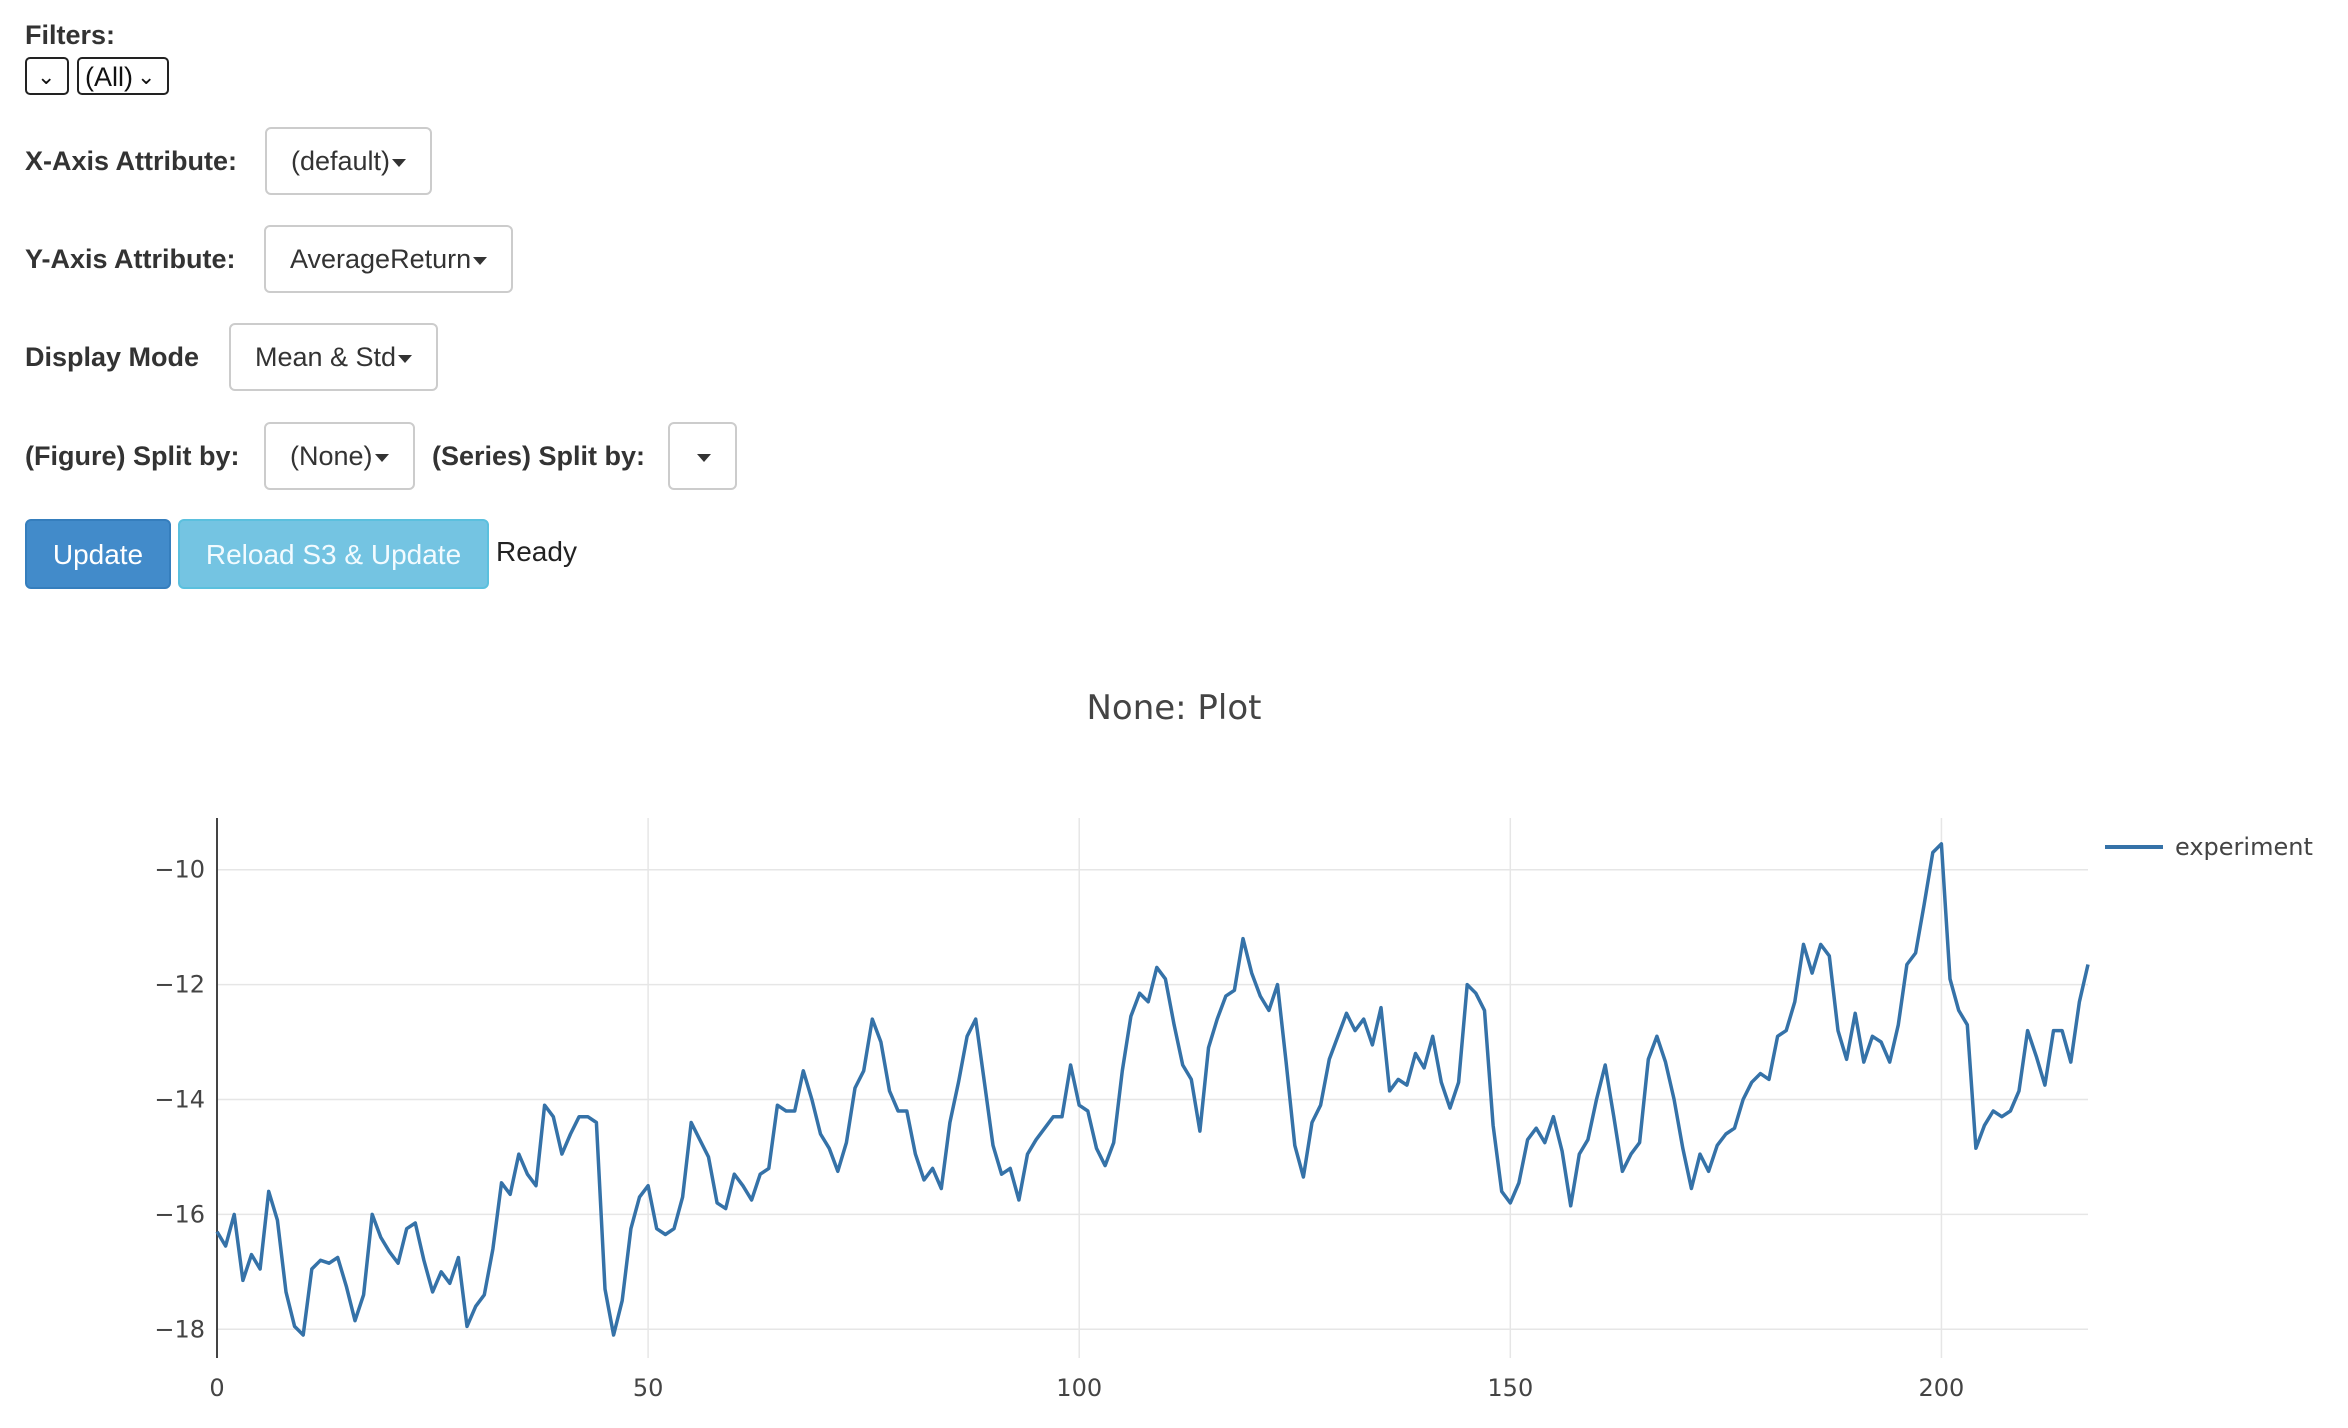  I want to click on y-axis-attribute-dropdown: AverageReturn, so click(389, 259).